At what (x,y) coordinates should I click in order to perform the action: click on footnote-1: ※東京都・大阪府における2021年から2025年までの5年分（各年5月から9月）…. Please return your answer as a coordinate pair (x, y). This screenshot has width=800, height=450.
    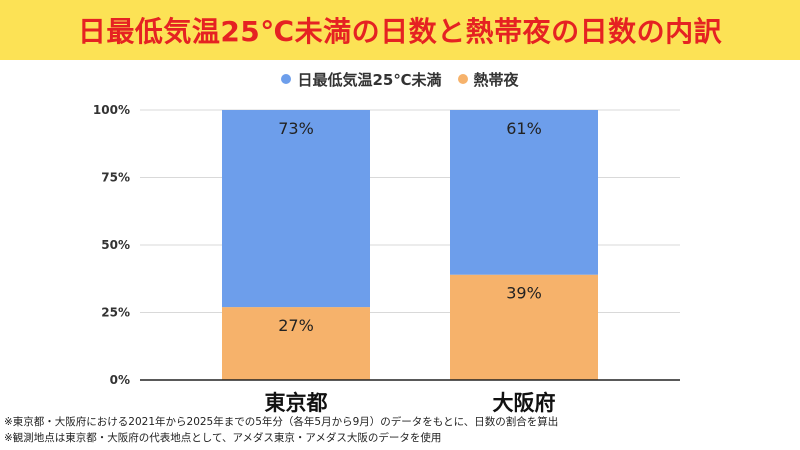
    Looking at the image, I should click on (281, 422).